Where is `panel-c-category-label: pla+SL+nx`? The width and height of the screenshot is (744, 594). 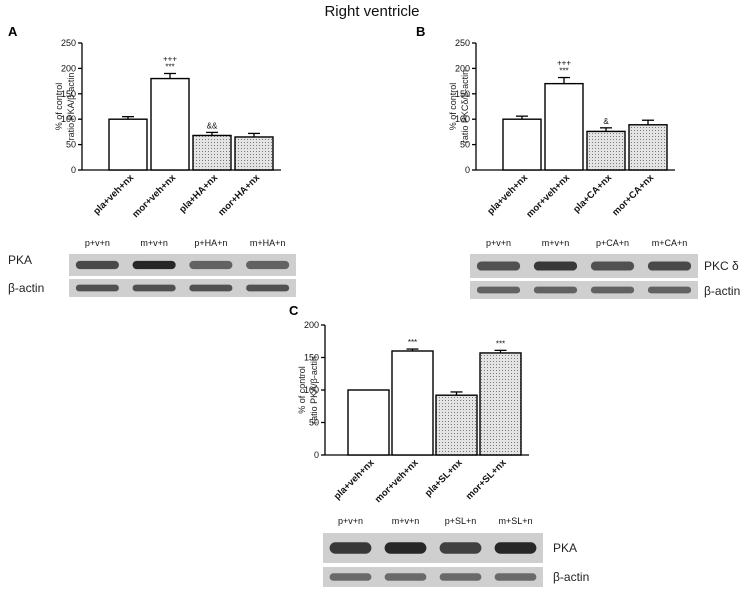 panel-c-category-label: pla+SL+nx is located at coordinates (444, 478).